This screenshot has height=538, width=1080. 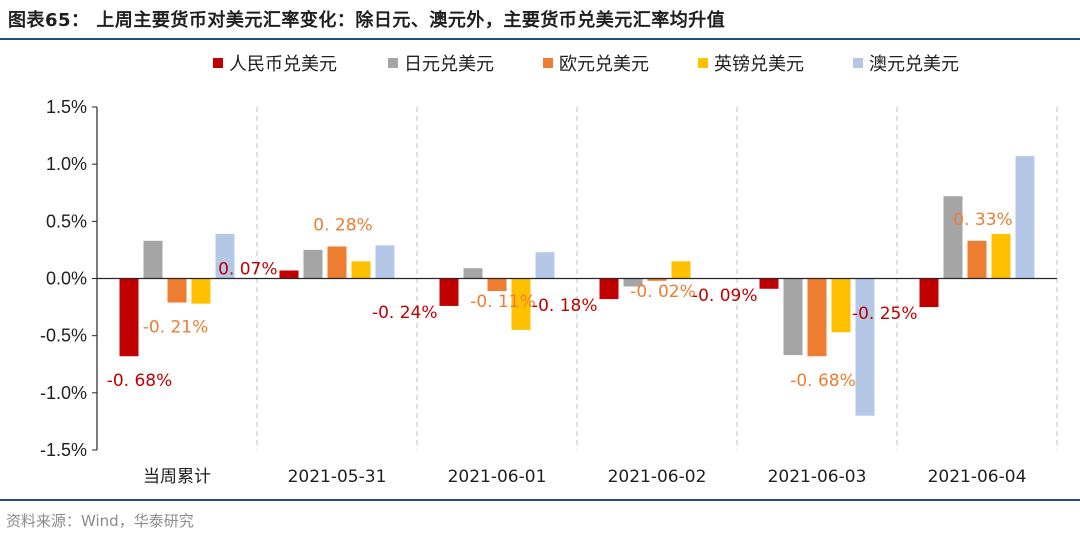 I want to click on y-tick-label: -1.0%, so click(x=63, y=393).